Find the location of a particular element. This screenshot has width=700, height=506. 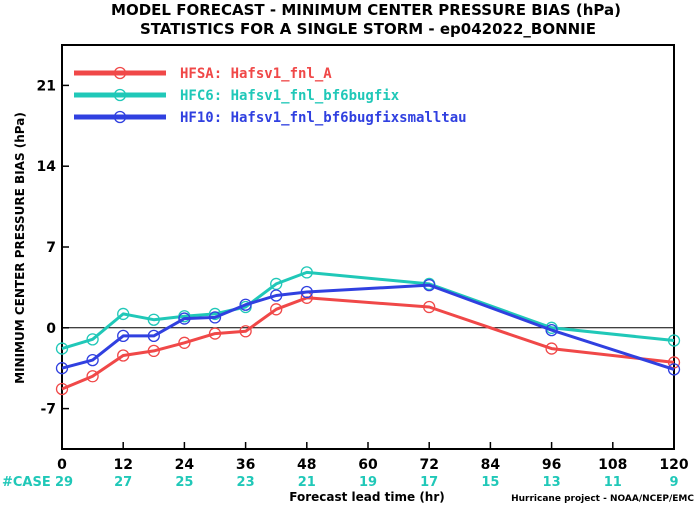

x-tick-label: 36 is located at coordinates (245, 465).